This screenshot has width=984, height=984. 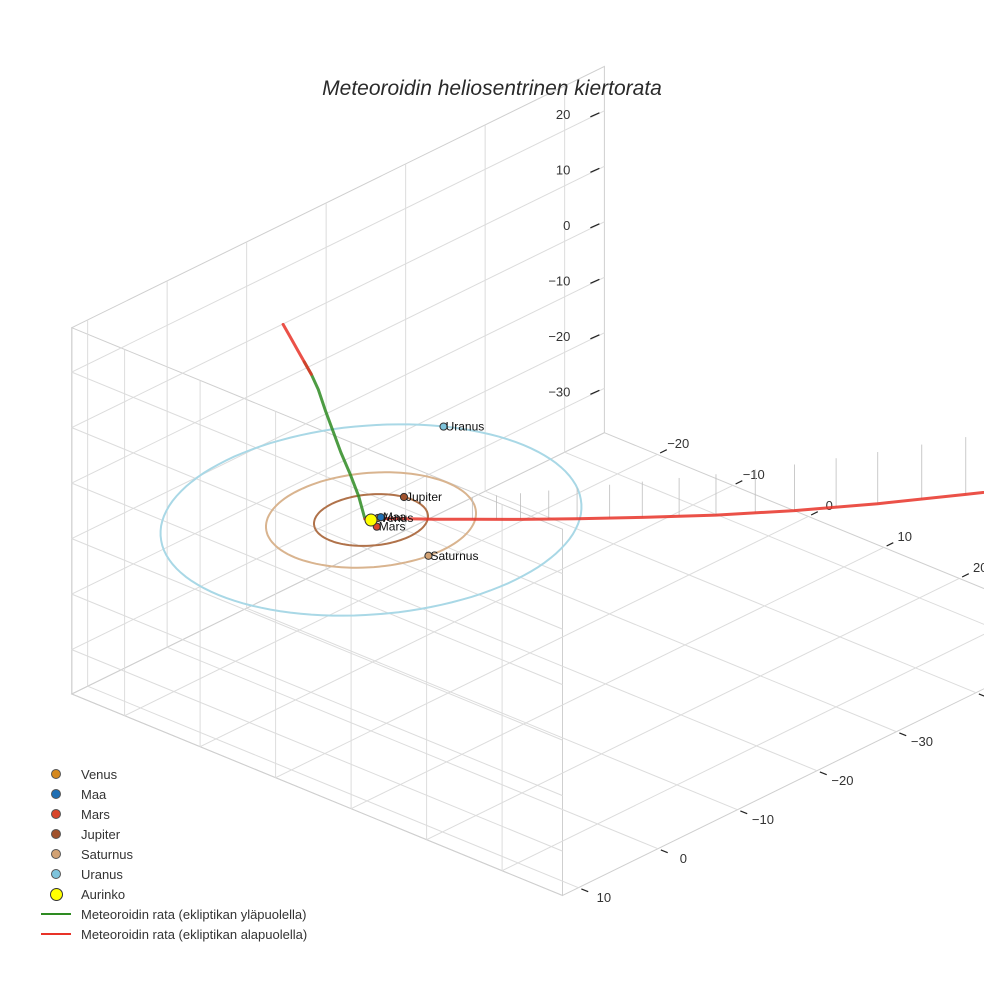 I want to click on y-tick-label: −10, so click(x=763, y=819).